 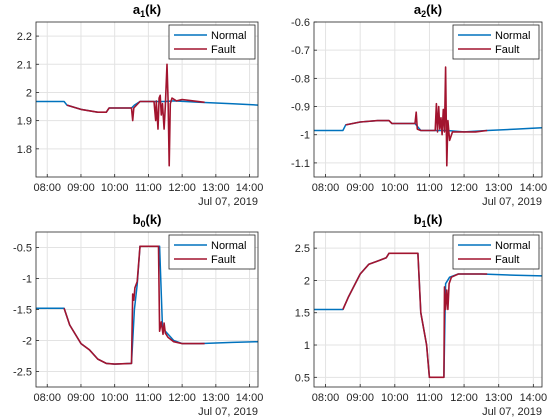 What do you see at coordinates (302, 378) in the screenshot?
I see `y-tick-label: 0.5` at bounding box center [302, 378].